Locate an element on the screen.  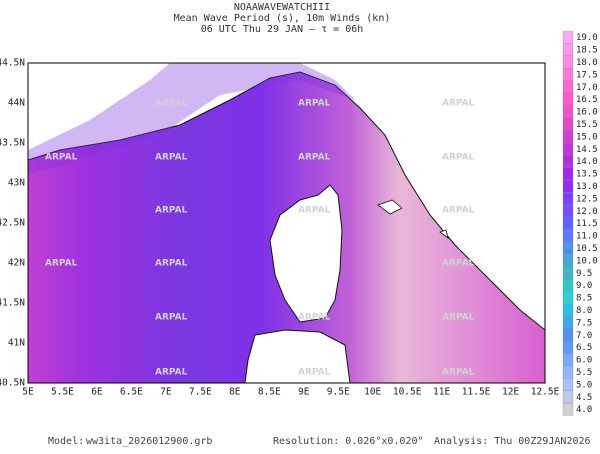
title: NOAAWAVEWATCHIII is located at coordinates (282, 7).